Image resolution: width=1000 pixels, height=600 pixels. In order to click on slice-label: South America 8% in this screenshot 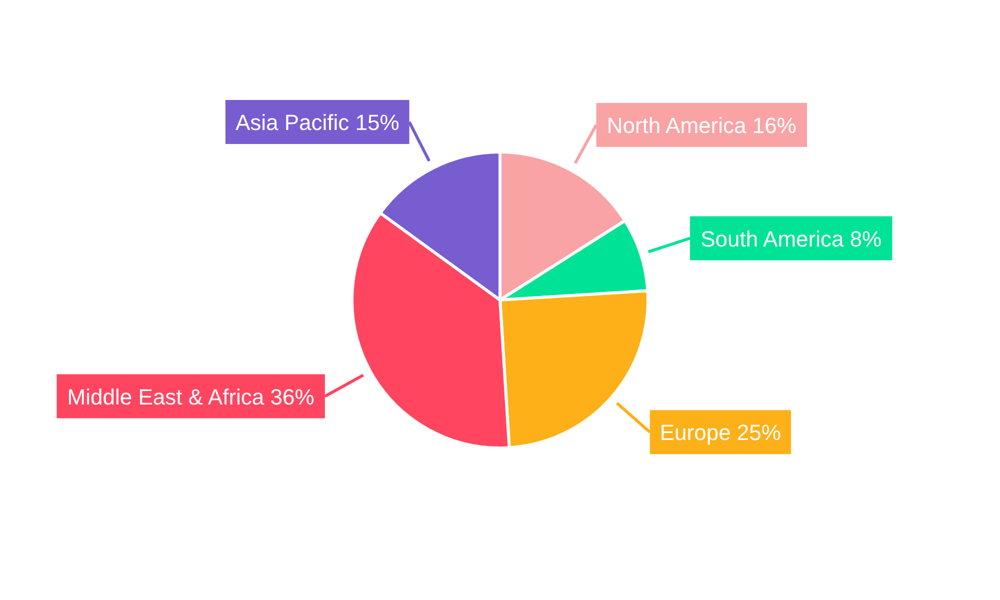, I will do `click(791, 239)`.